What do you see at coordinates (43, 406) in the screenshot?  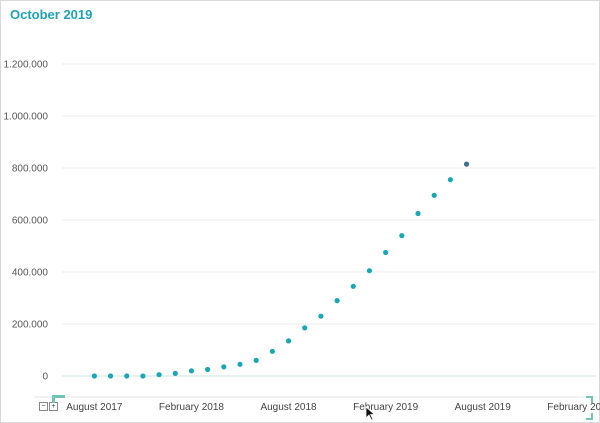 I see `collapse-icon: −` at bounding box center [43, 406].